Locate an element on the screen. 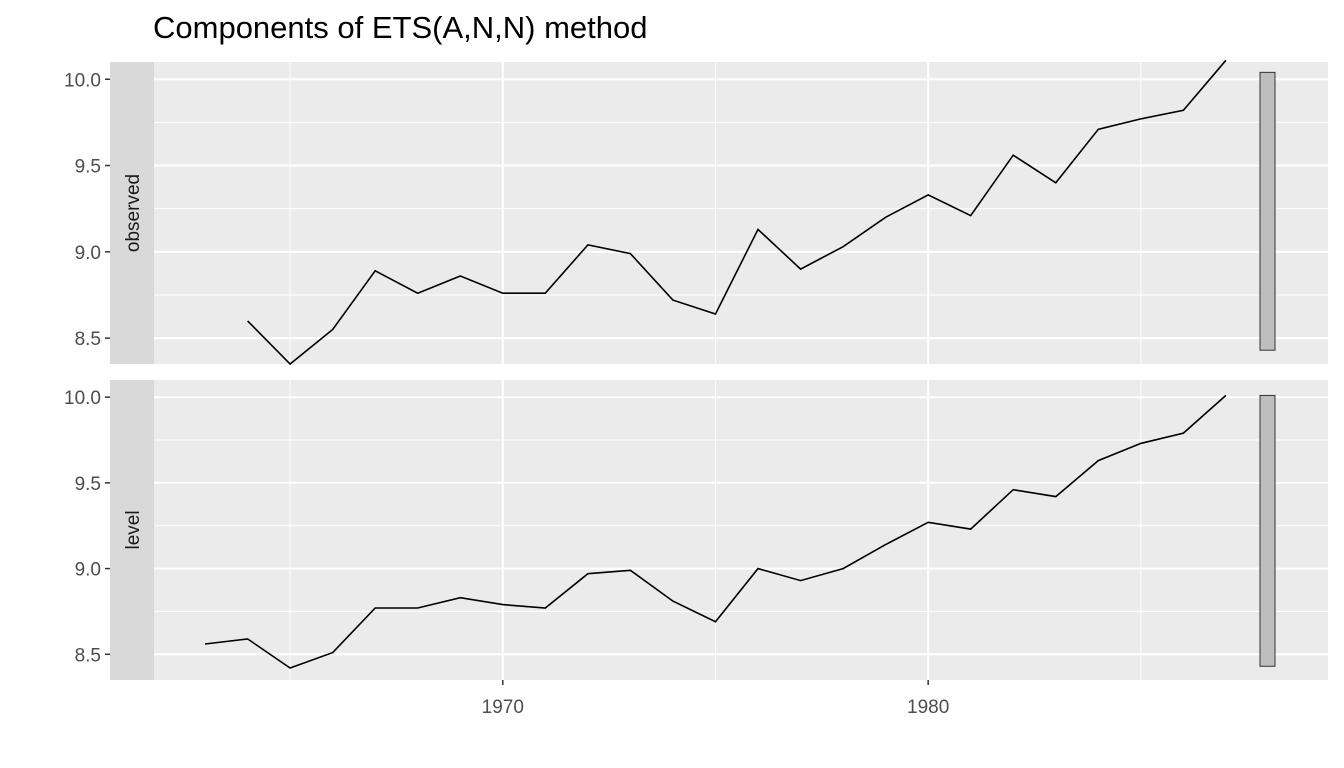  chart-title: Components of ETS(A,N,N) method is located at coordinates (400, 27).